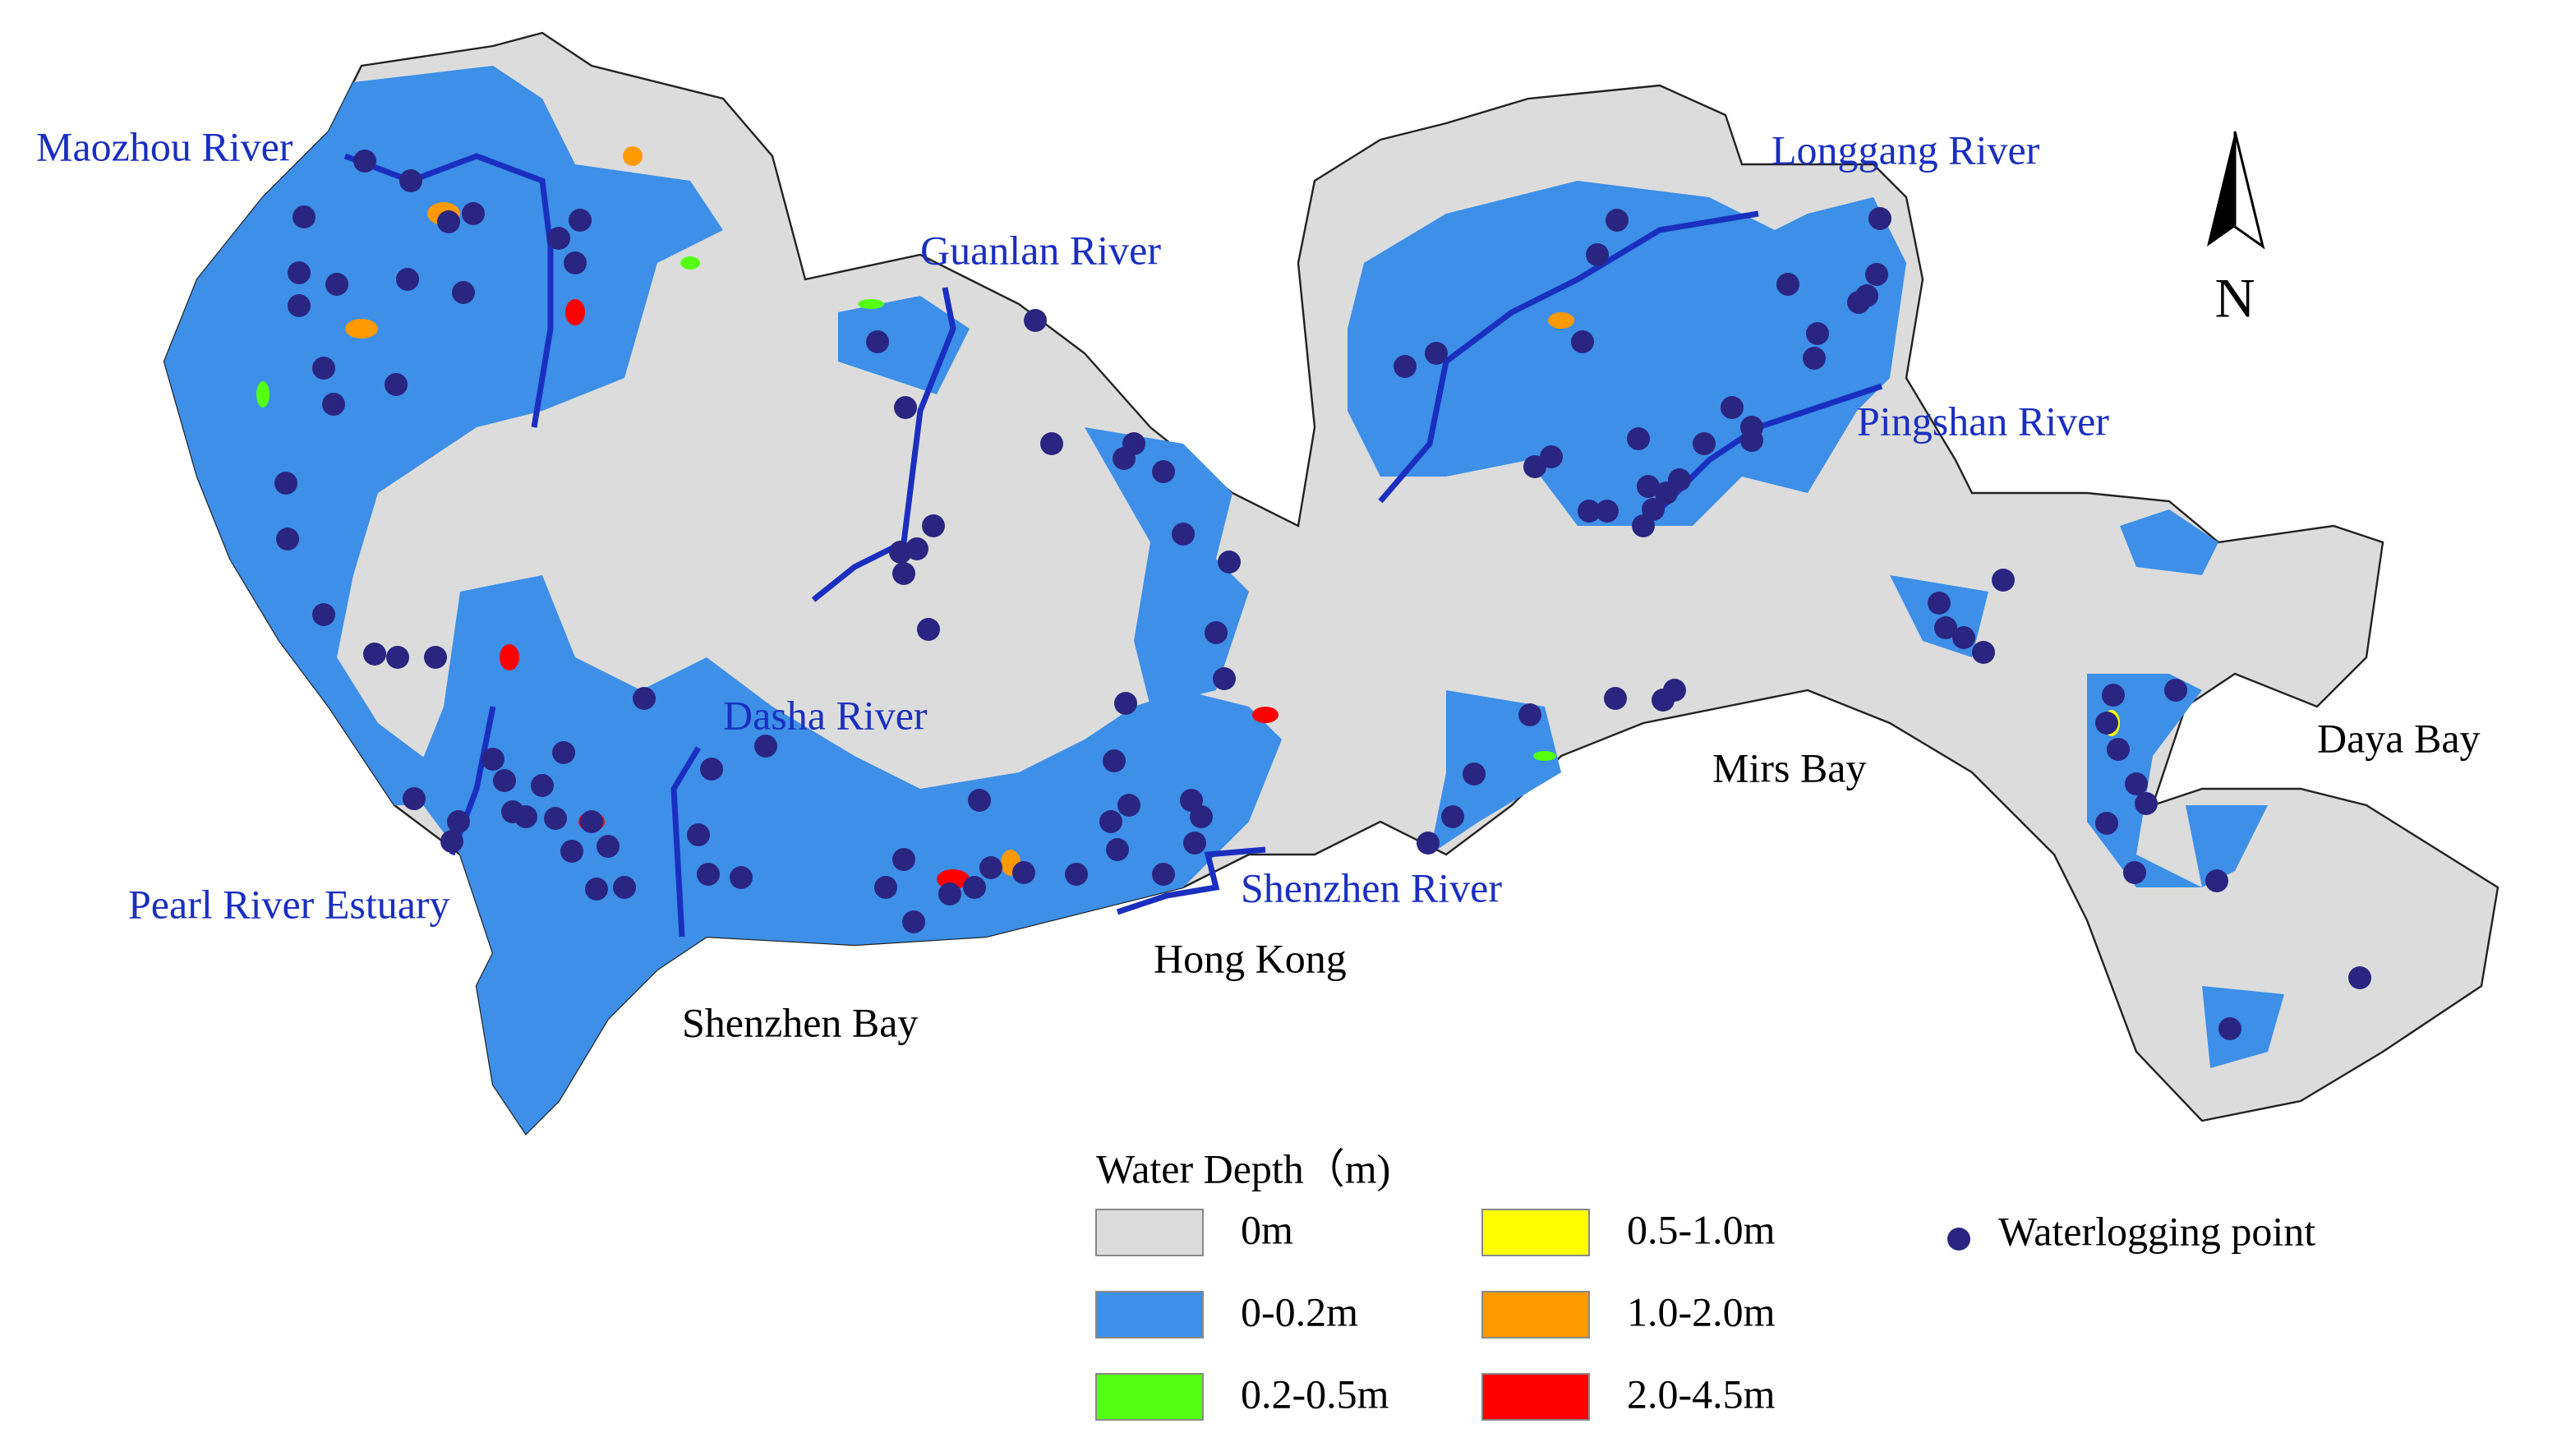  What do you see at coordinates (1371, 887) in the screenshot?
I see `river-label: Shenzhen River` at bounding box center [1371, 887].